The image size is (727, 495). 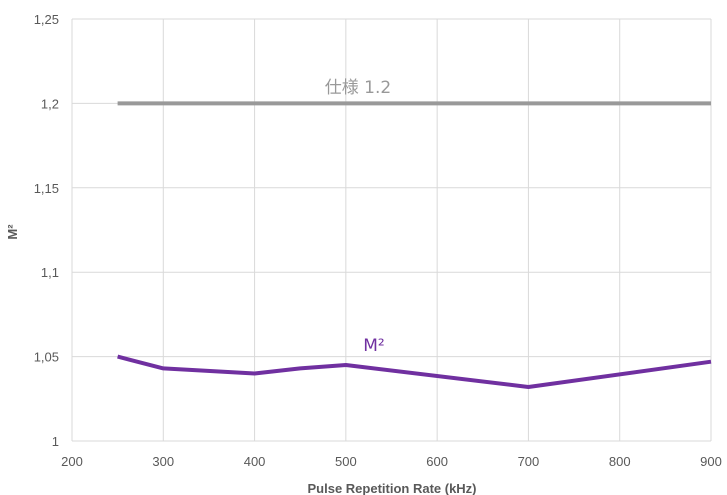 What do you see at coordinates (255, 461) in the screenshot?
I see `x-tick-label: 400` at bounding box center [255, 461].